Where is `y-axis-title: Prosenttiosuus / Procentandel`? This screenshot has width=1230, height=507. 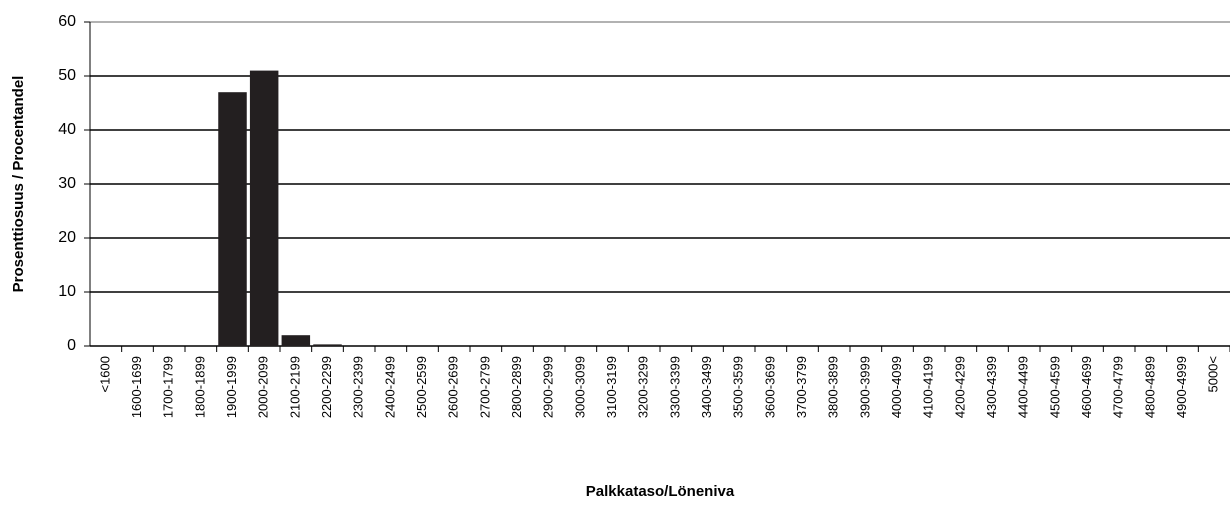
y-axis-title: Prosenttiosuus / Procentandel is located at coordinates (18, 184).